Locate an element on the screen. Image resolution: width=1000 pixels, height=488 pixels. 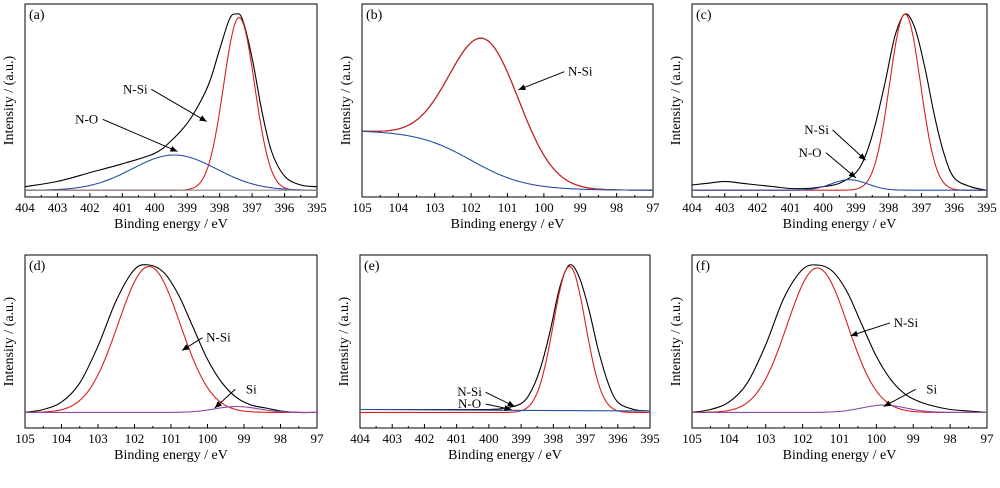
panel-label: (e) is located at coordinates (372, 266).